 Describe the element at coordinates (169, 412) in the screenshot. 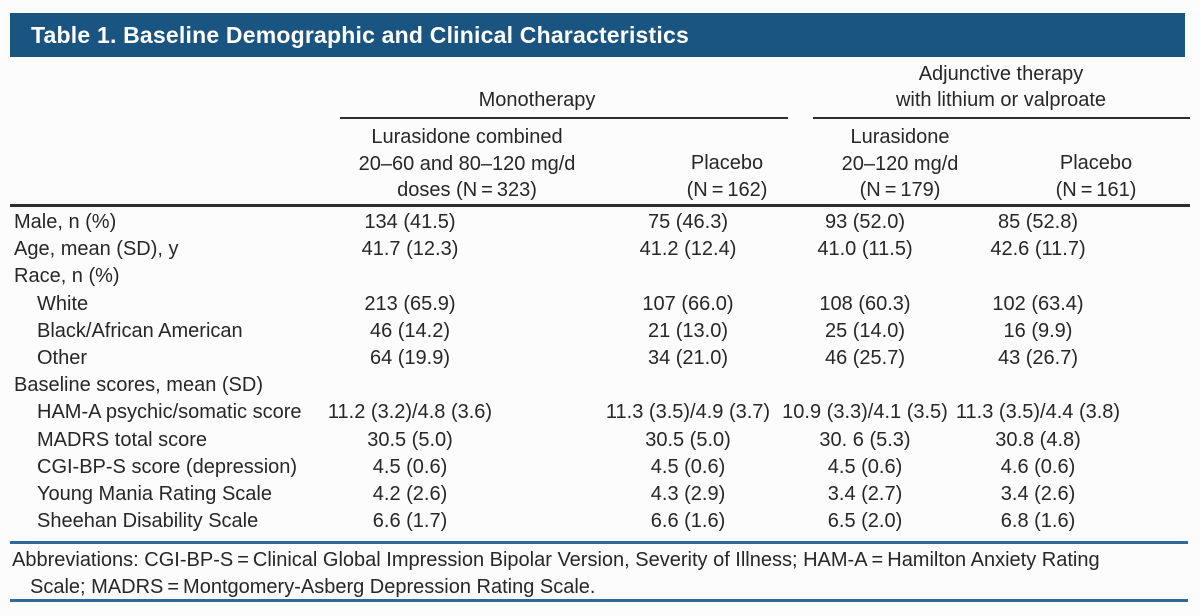

I see `row-label: HAM-A psychic/somatic score` at that location.